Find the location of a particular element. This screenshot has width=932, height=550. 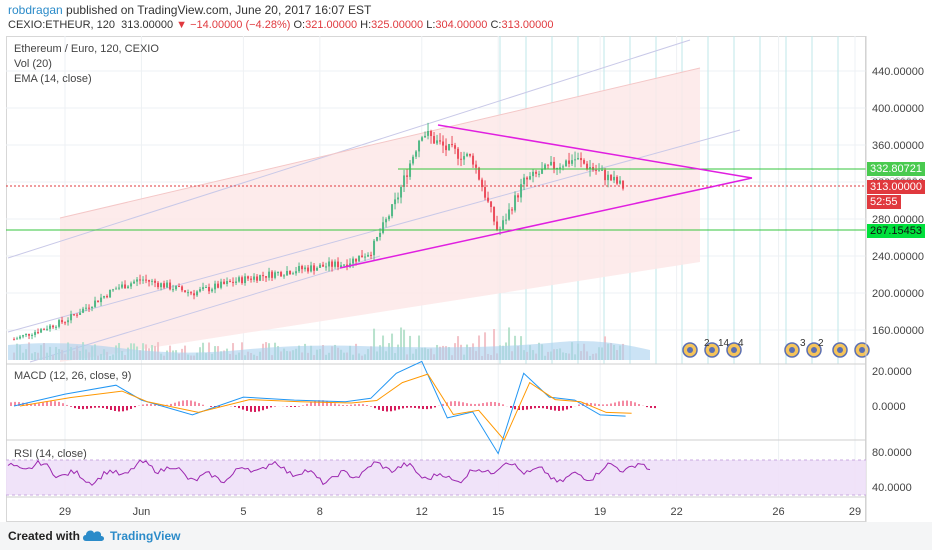

ema-legend: EMA (14, close) is located at coordinates (53, 79).